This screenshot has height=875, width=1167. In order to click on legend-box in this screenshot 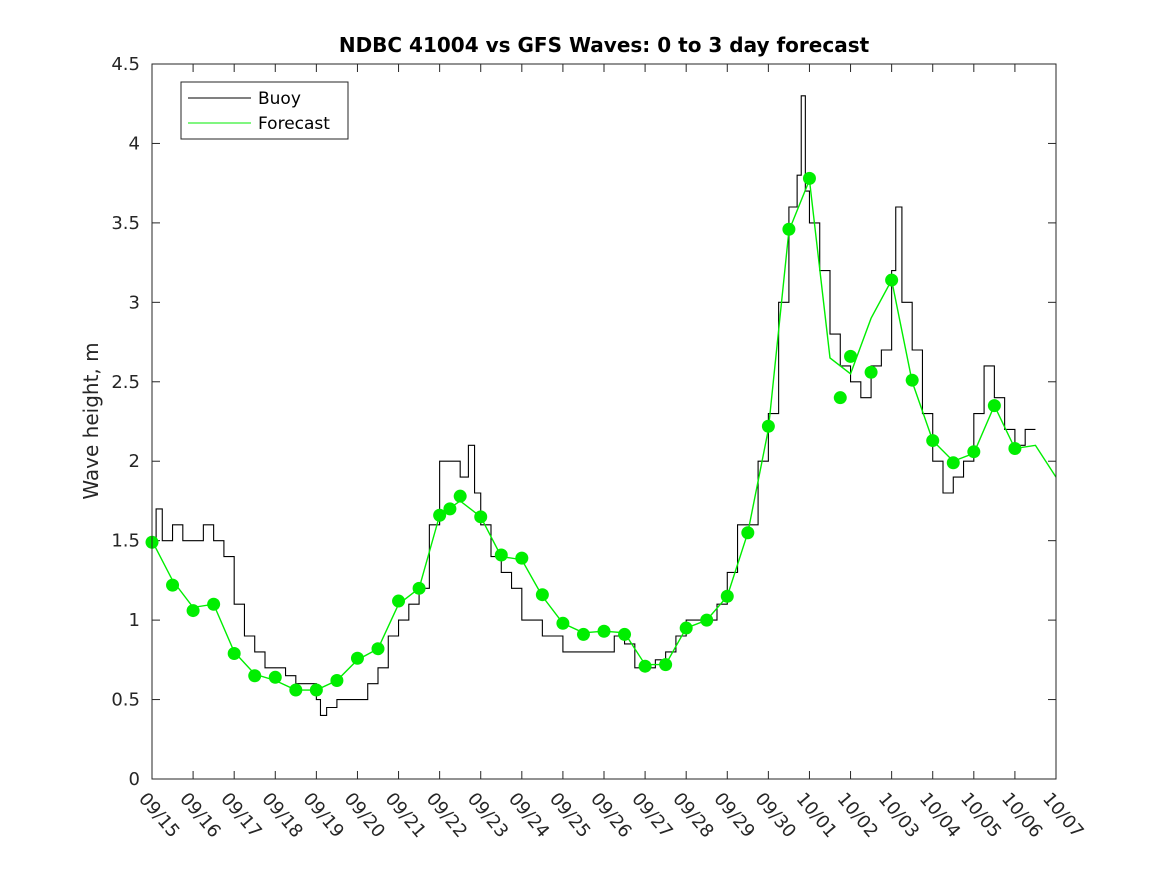, I will do `click(264, 110)`.